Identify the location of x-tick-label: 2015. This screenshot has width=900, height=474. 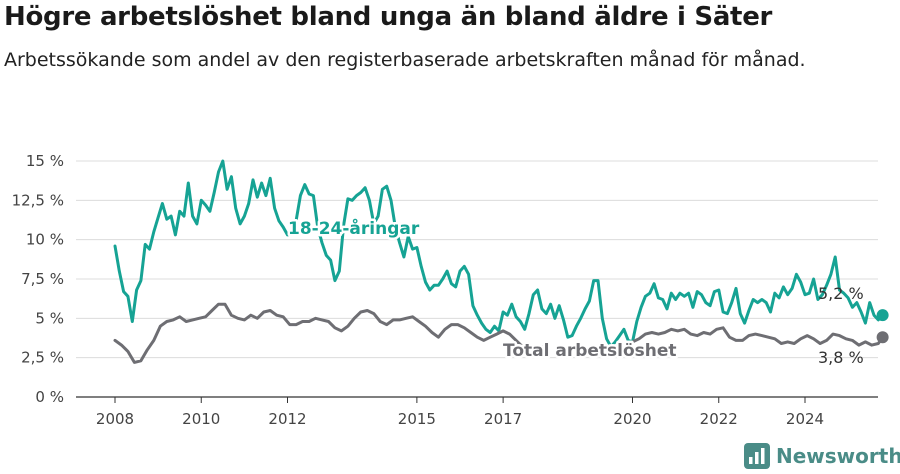
(417, 419).